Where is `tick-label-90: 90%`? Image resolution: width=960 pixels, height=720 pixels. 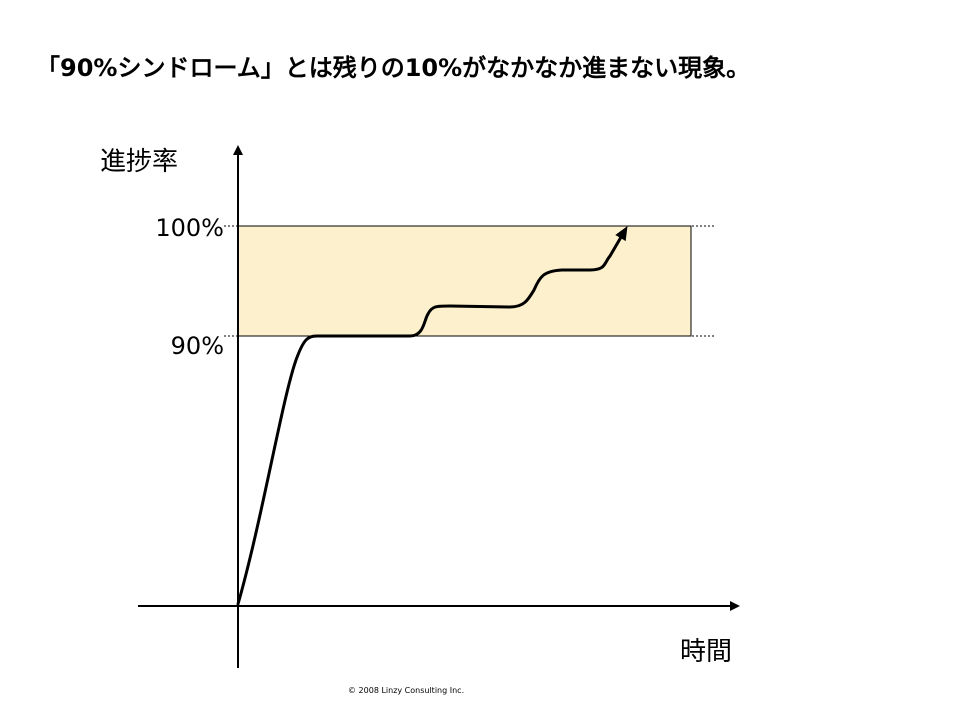
tick-label-90: 90% is located at coordinates (197, 346).